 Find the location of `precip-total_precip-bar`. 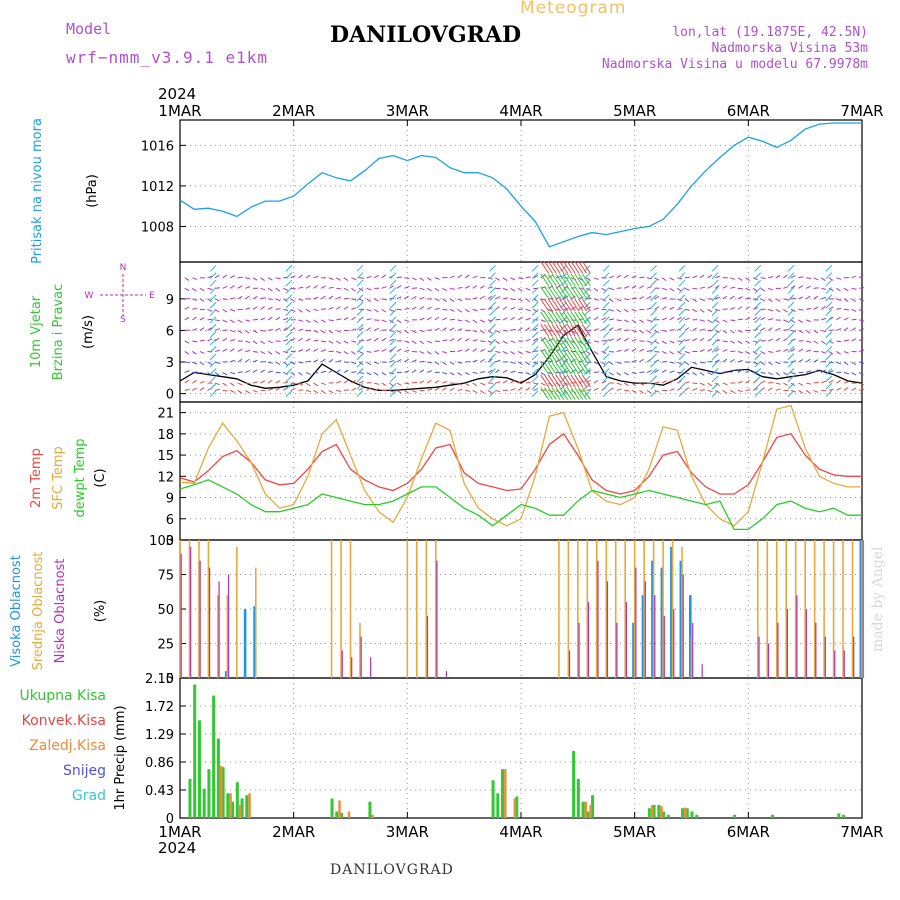

precip-total_precip-bar is located at coordinates (332, 808).